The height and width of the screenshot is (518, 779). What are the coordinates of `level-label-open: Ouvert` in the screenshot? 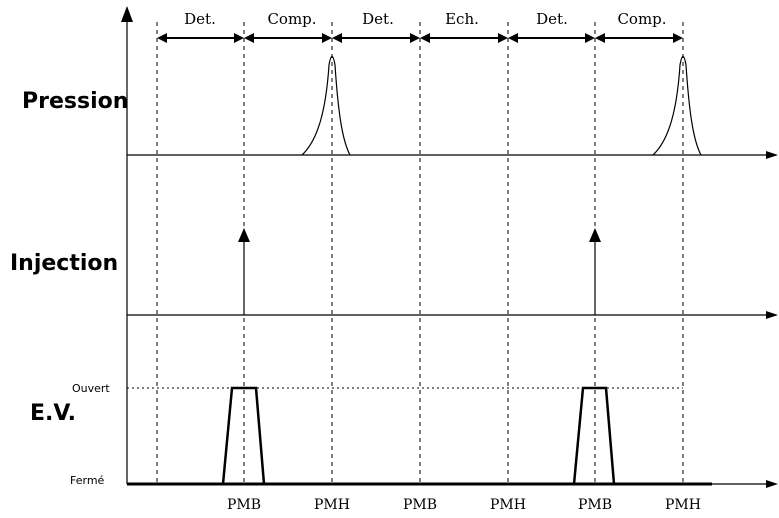 It's located at (91, 388).